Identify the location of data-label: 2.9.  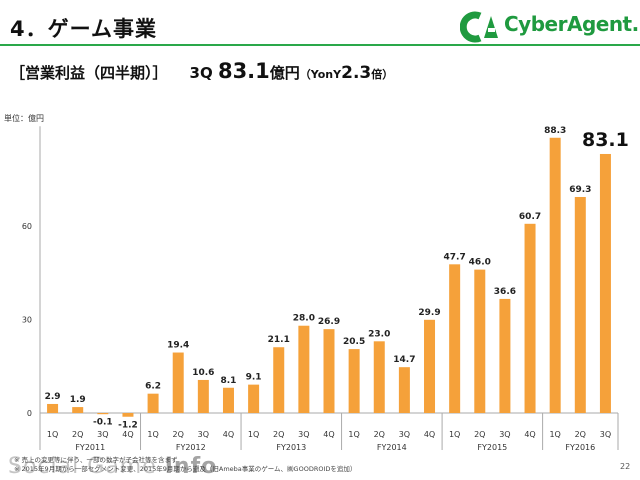
(53, 397).